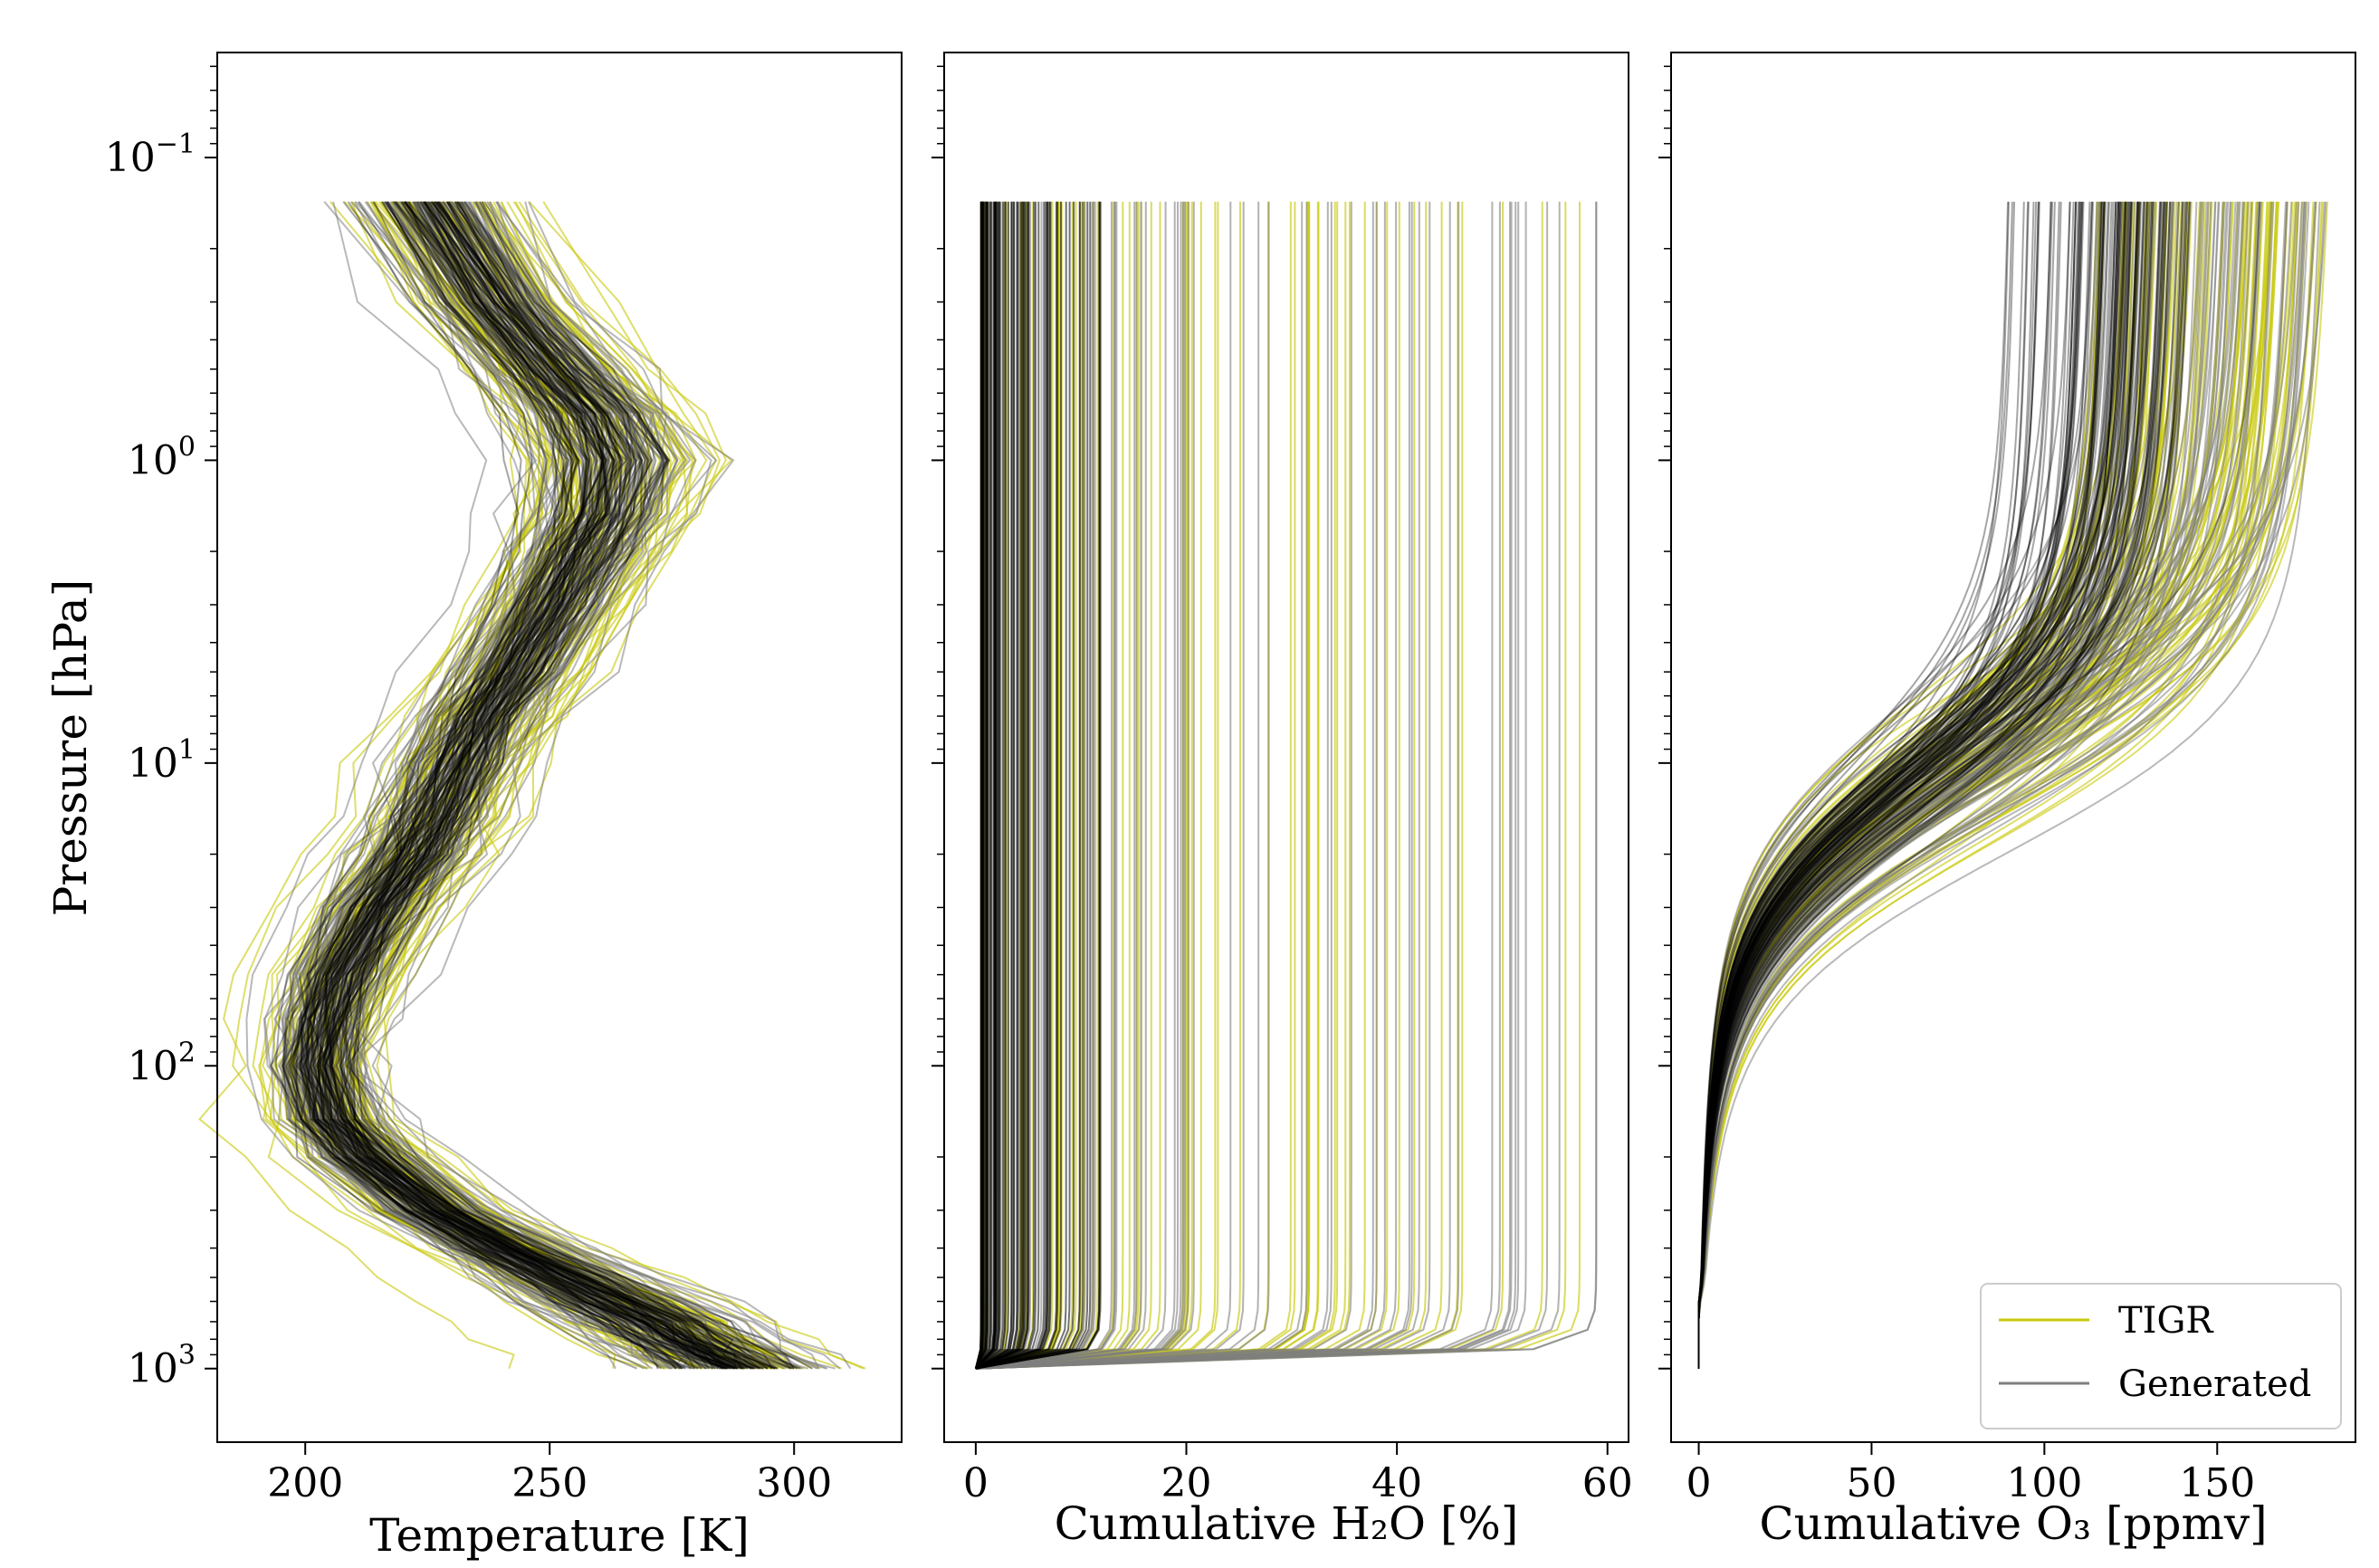  Describe the element at coordinates (550, 1474) in the screenshot. I see `temperature-x-ticks: 200 250 300` at that location.